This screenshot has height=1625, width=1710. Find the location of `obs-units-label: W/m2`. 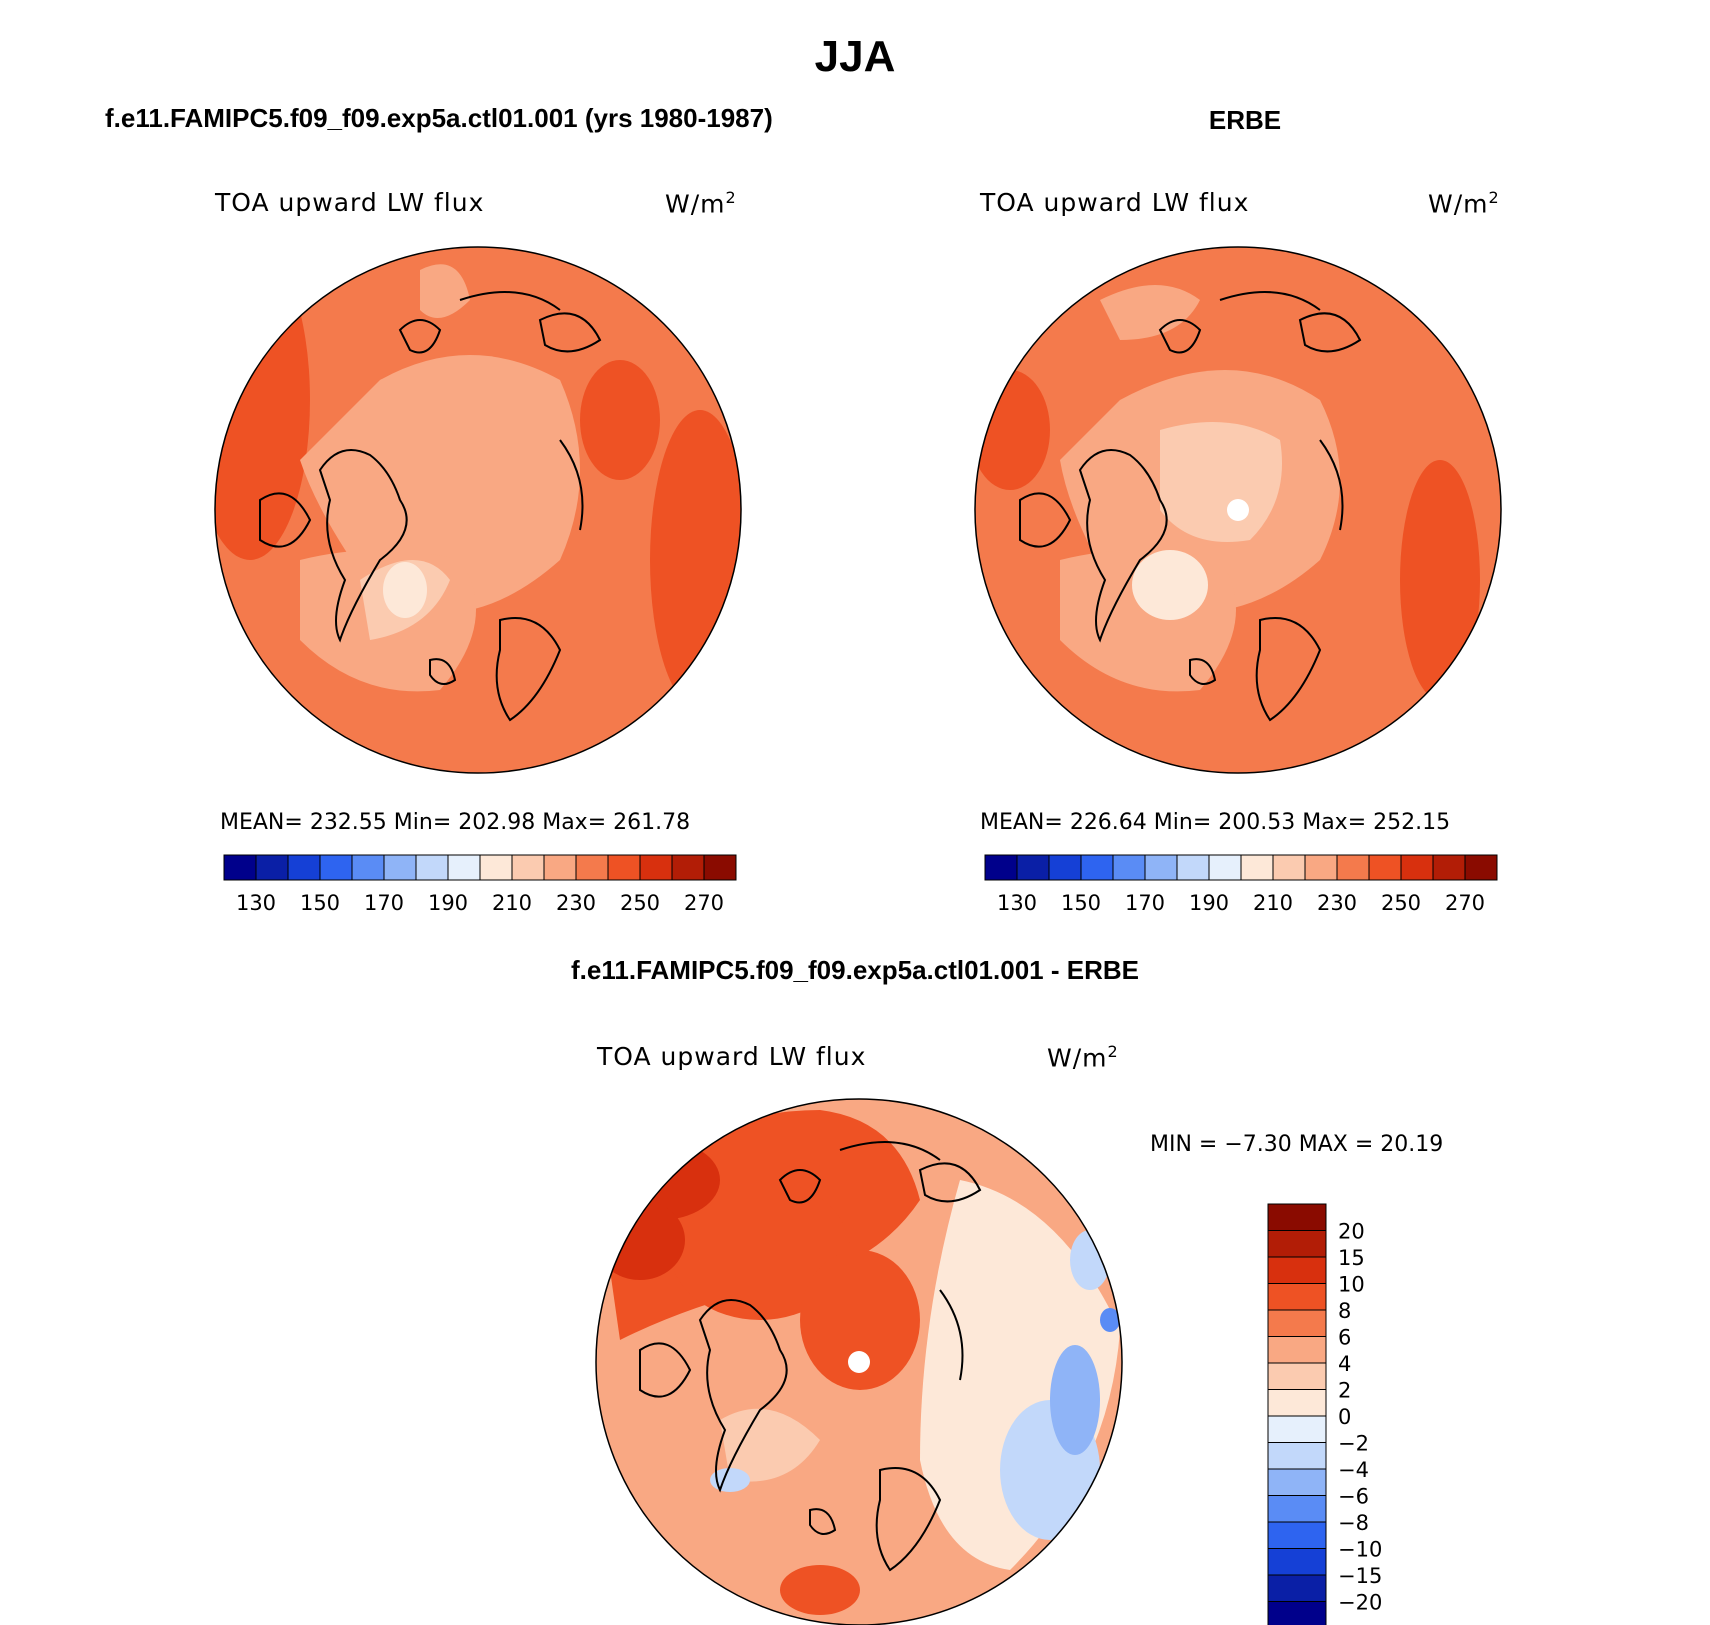

obs-units-label: W/m2 is located at coordinates (1464, 203).